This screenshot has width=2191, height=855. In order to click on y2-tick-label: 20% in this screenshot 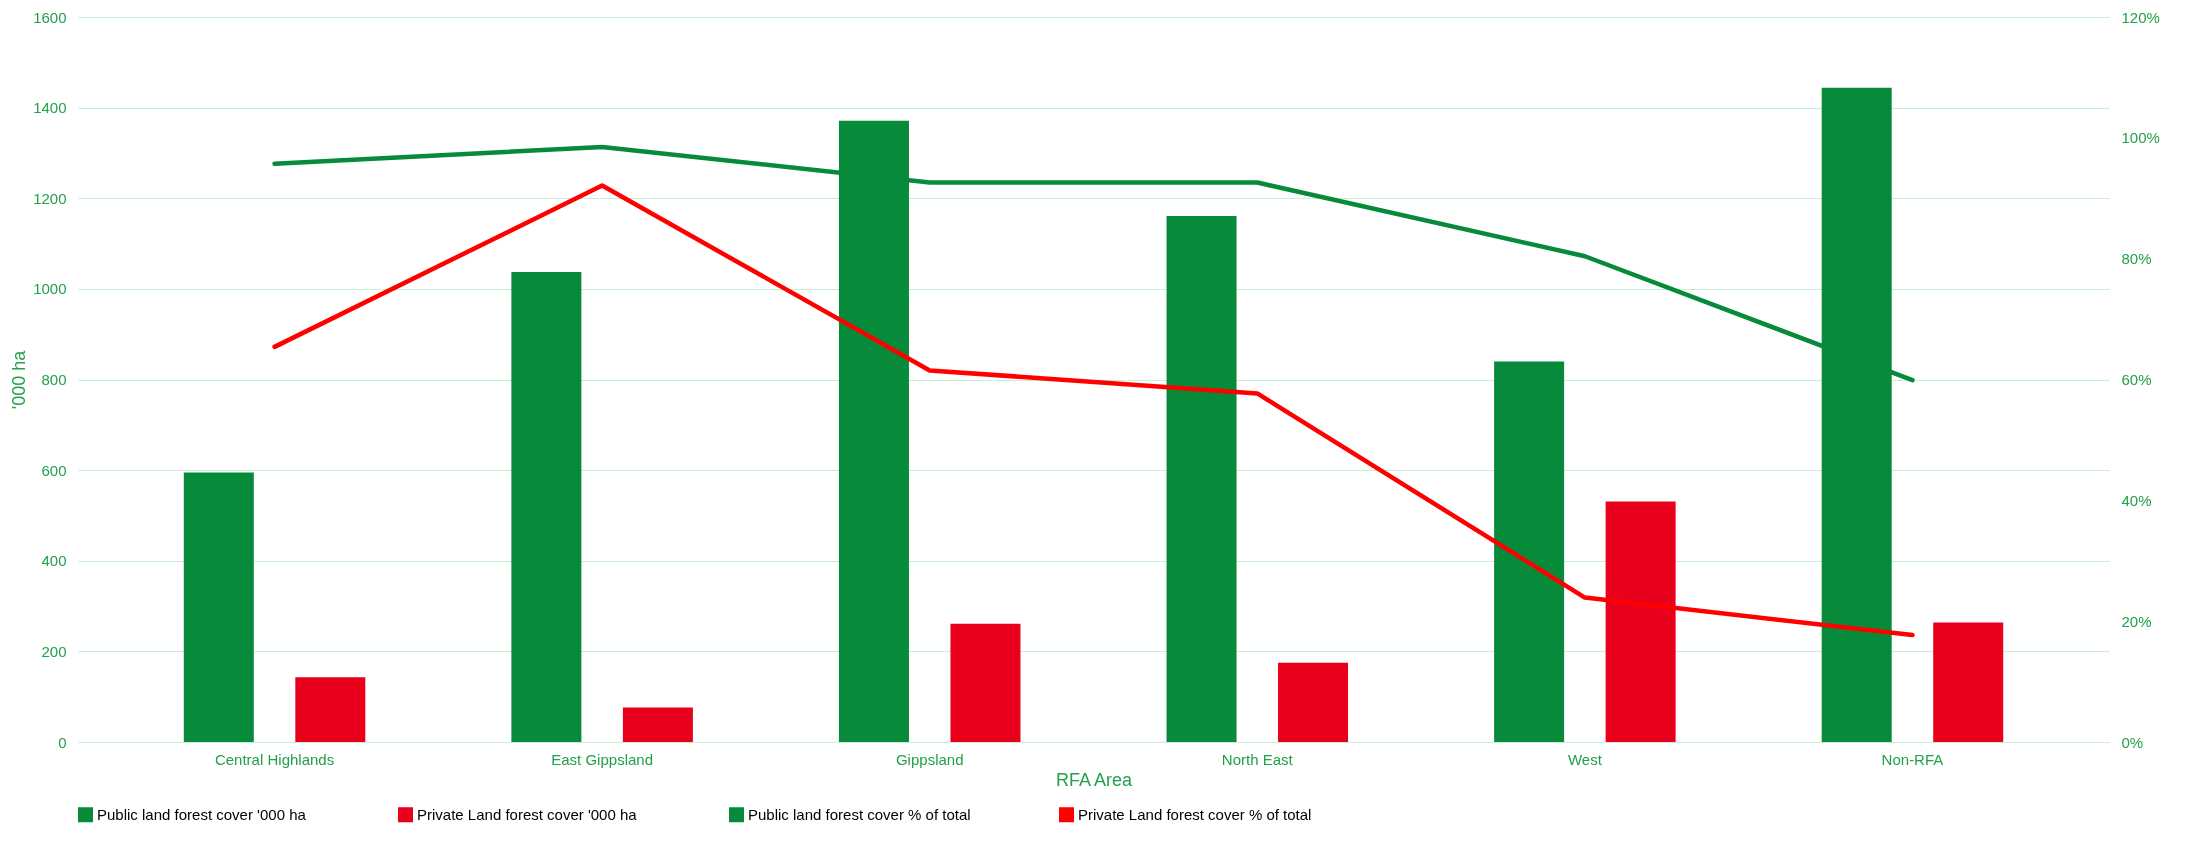, I will do `click(2136, 621)`.